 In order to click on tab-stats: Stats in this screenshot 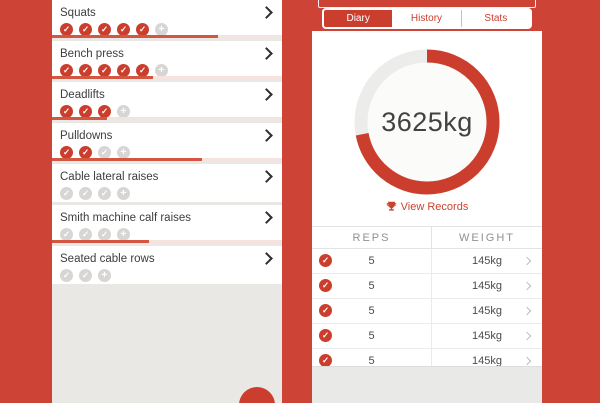, I will do `click(495, 18)`.